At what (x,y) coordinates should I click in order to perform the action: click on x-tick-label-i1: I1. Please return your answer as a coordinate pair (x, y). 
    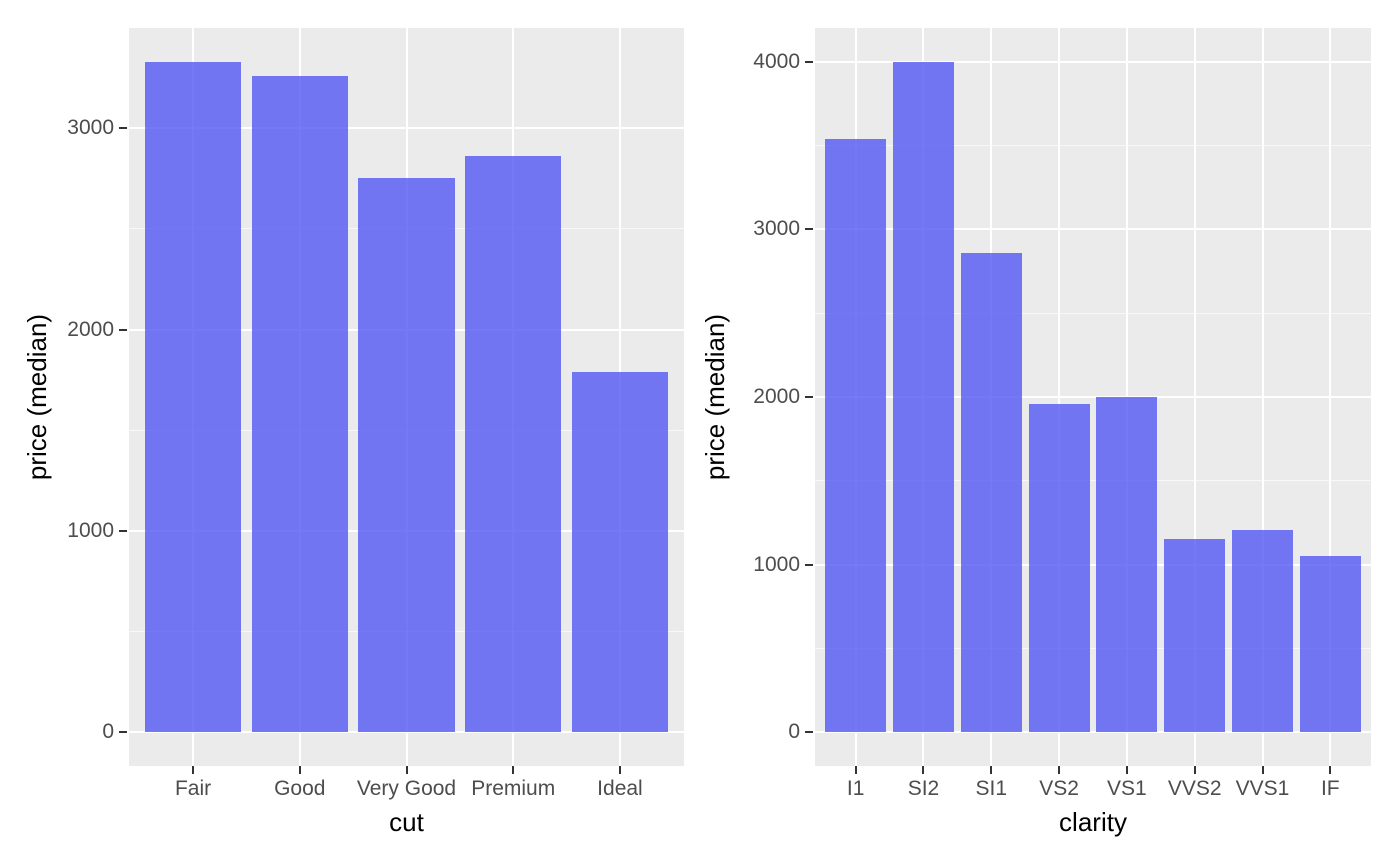
    Looking at the image, I should click on (855, 788).